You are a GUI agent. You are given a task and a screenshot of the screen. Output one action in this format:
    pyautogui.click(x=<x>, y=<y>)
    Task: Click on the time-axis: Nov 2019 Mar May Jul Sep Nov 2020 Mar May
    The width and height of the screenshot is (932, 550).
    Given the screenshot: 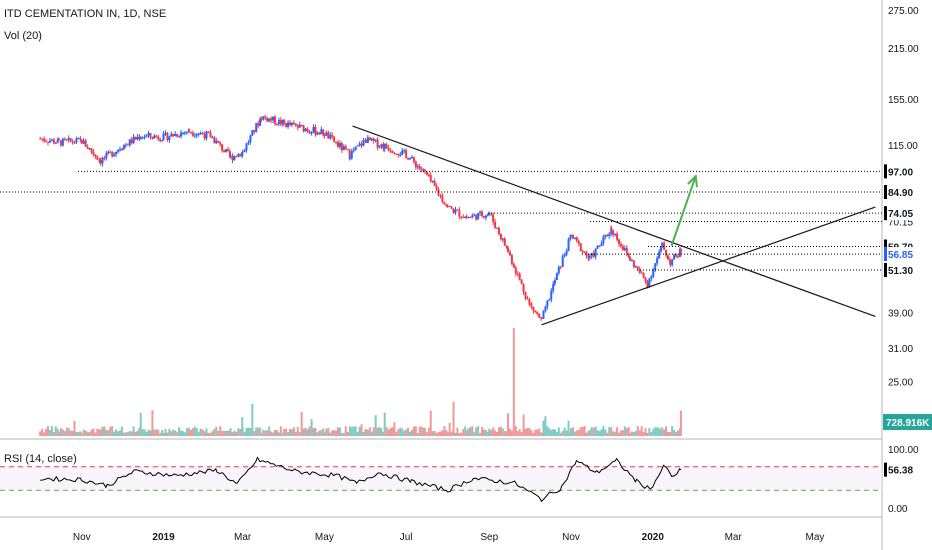 What is the action you would take?
    pyautogui.click(x=449, y=537)
    